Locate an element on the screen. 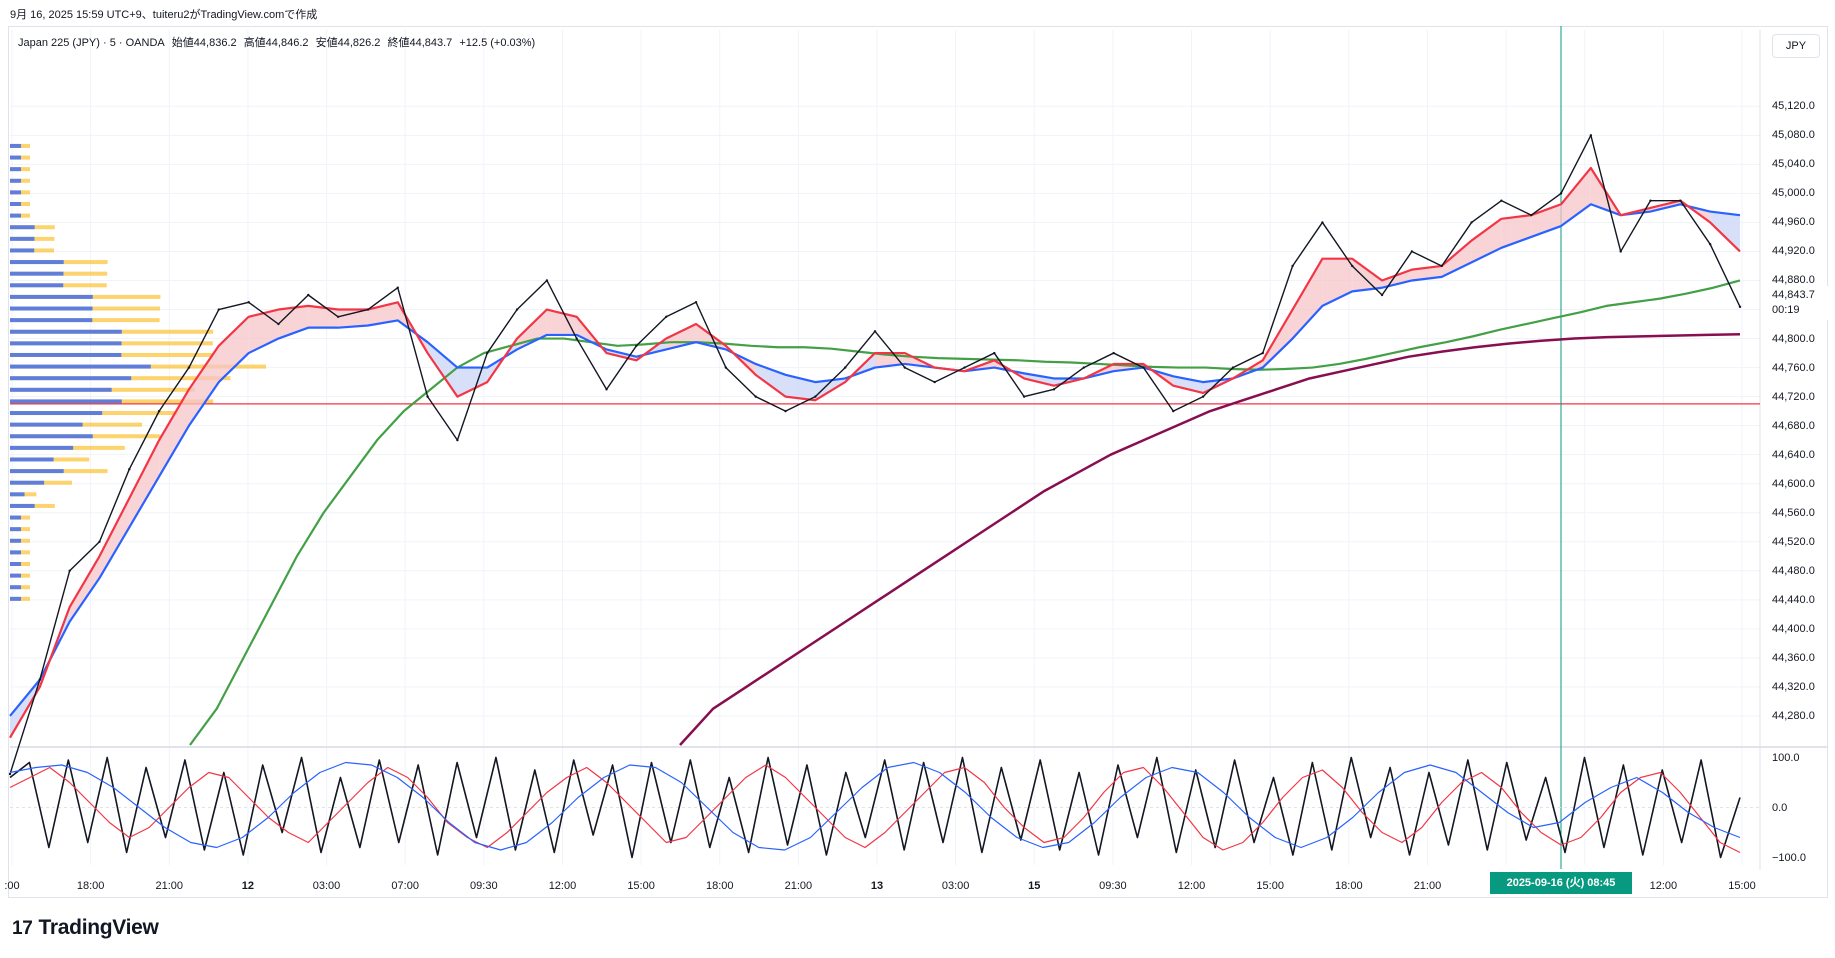 The height and width of the screenshot is (958, 1835). last-price-tag: 44,843.7 00:19 is located at coordinates (1797, 303).